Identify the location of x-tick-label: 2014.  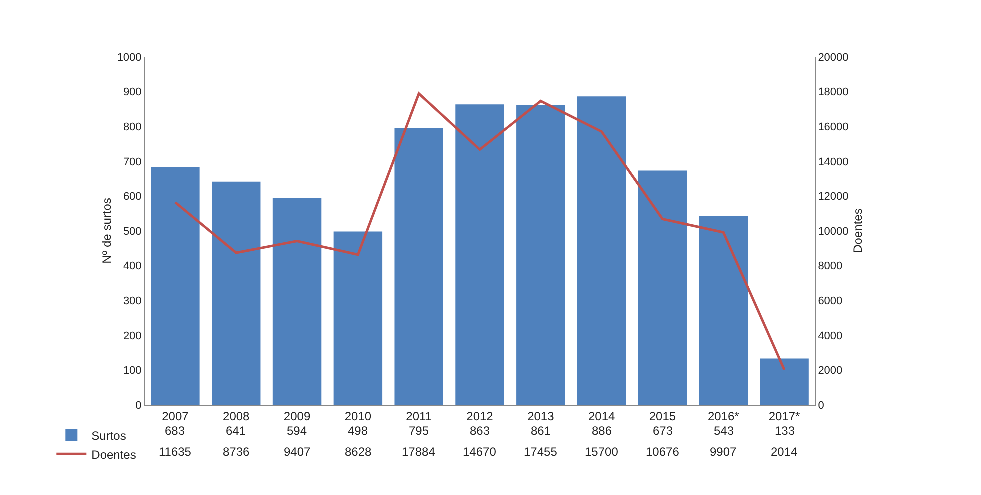
(602, 416).